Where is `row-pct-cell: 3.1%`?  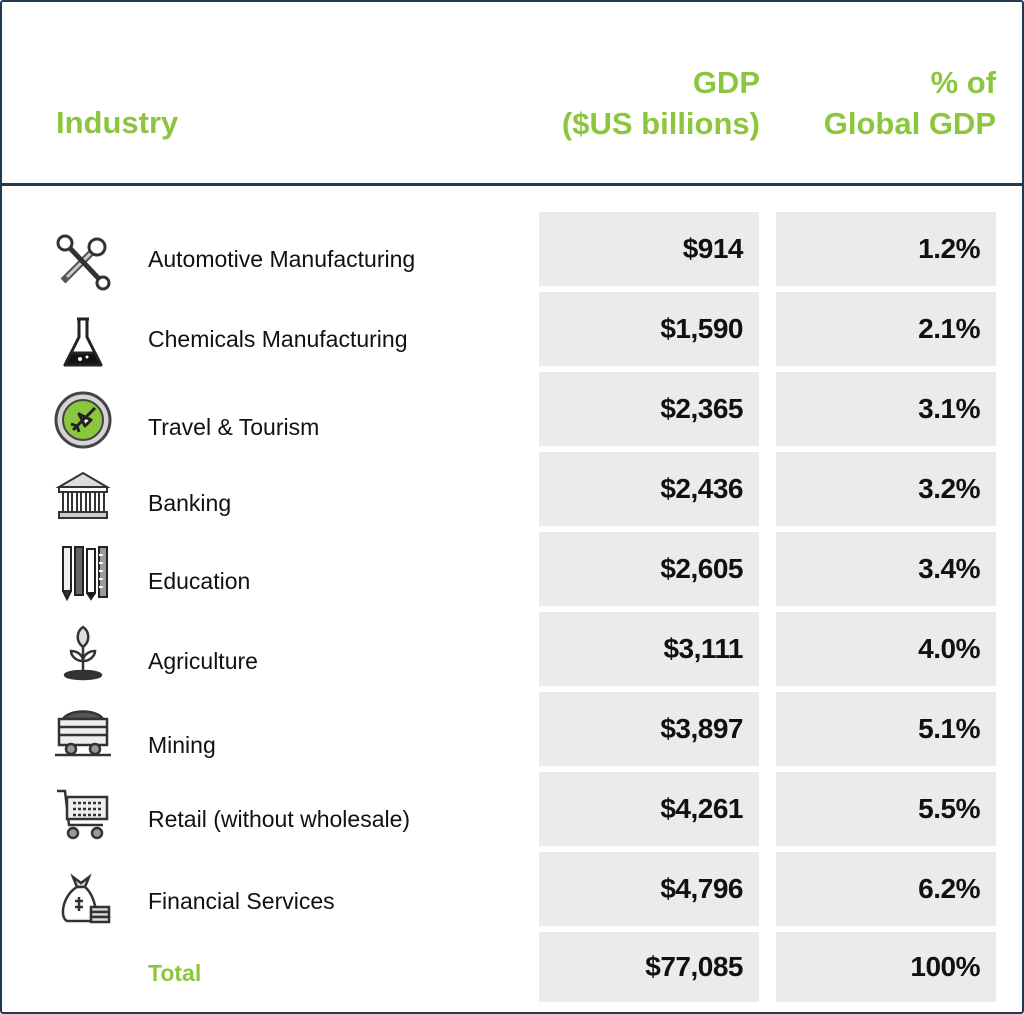
row-pct-cell: 3.1% is located at coordinates (886, 409).